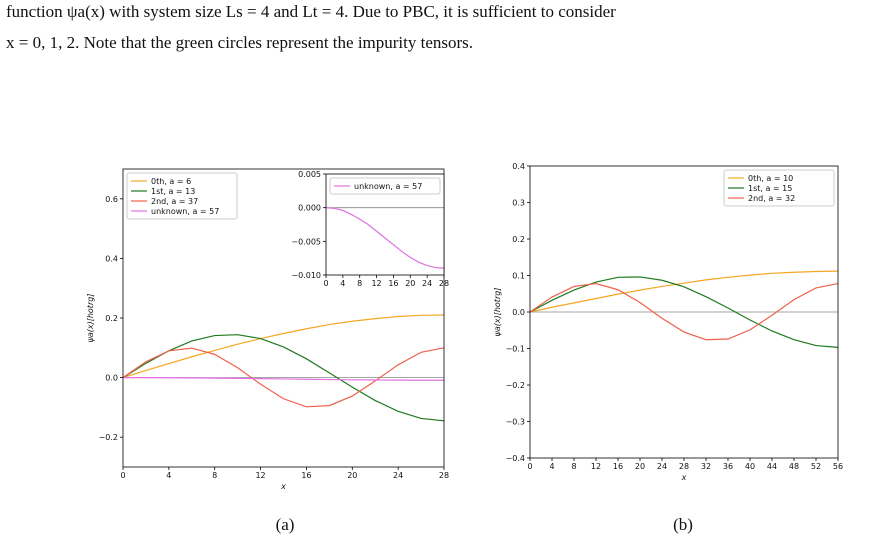 The image size is (884, 549). I want to click on x-tick-label: 40, so click(750, 466).